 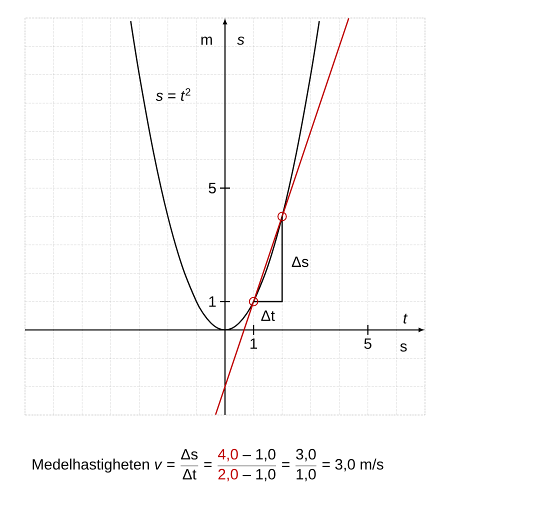 What do you see at coordinates (228, 475) in the screenshot?
I see `text: 2,0` at bounding box center [228, 475].